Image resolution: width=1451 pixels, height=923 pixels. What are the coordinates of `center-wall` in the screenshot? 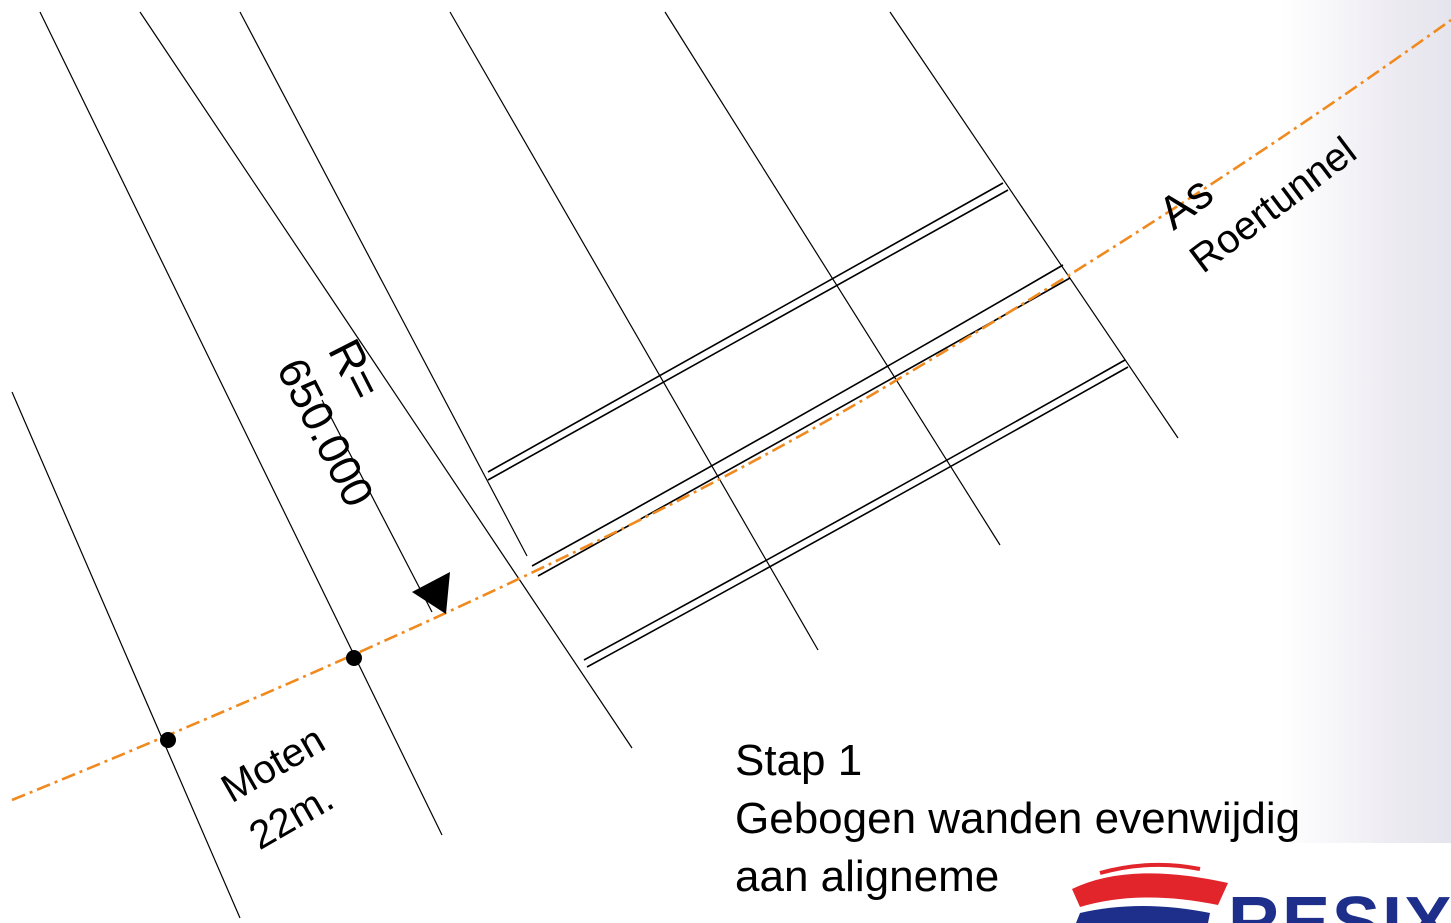 It's located at (797, 415).